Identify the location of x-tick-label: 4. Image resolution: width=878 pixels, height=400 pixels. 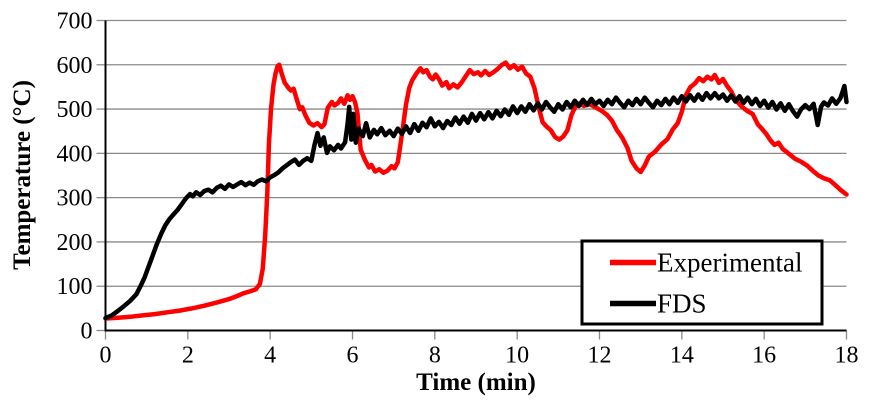
(270, 356).